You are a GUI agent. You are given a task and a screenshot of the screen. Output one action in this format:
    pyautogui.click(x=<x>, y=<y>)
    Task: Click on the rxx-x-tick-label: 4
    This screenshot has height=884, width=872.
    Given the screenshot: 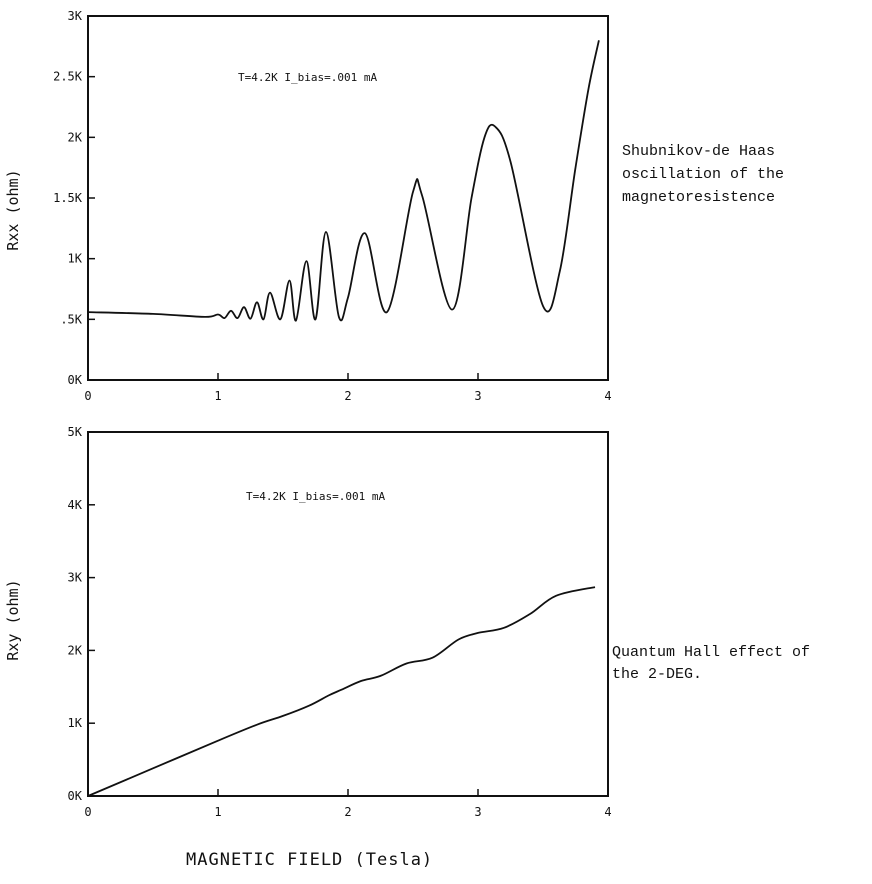 What is the action you would take?
    pyautogui.click(x=607, y=396)
    